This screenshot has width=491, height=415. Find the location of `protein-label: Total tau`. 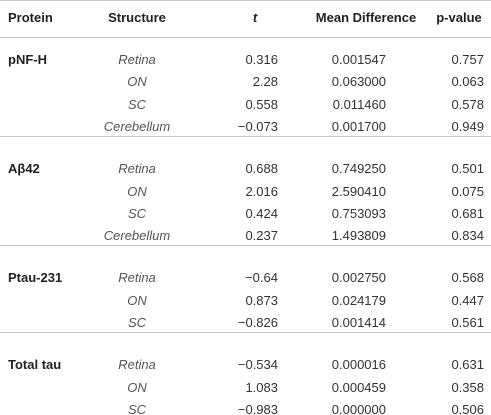

protein-label: Total tau is located at coordinates (35, 365).